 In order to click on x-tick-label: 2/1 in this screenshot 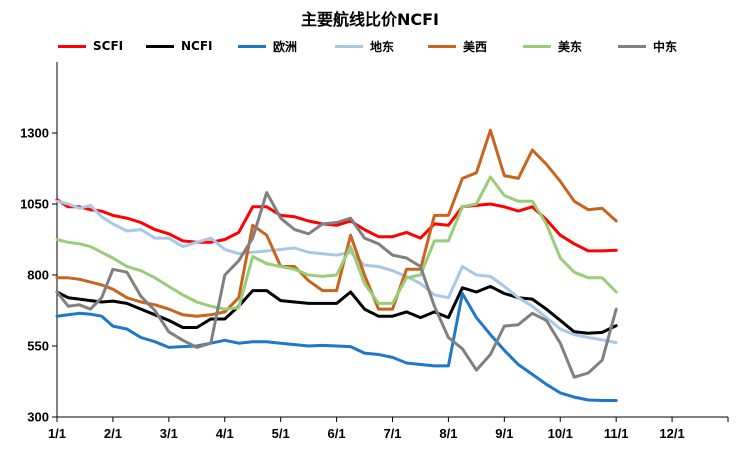, I will do `click(113, 433)`.